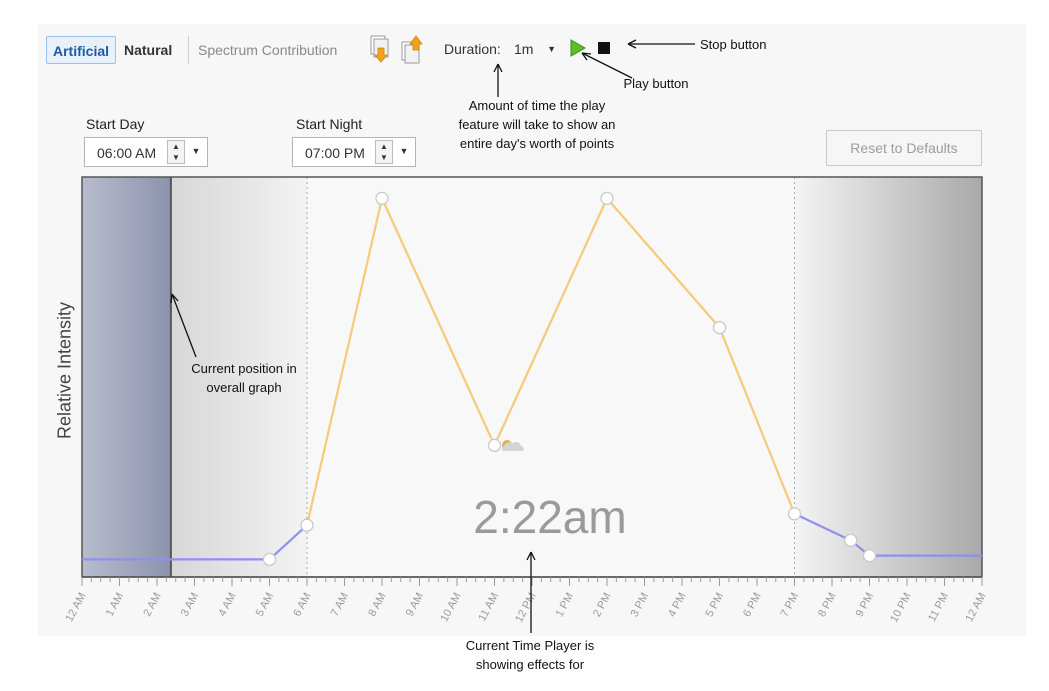  I want to click on start-night-label: Start Night, so click(329, 124).